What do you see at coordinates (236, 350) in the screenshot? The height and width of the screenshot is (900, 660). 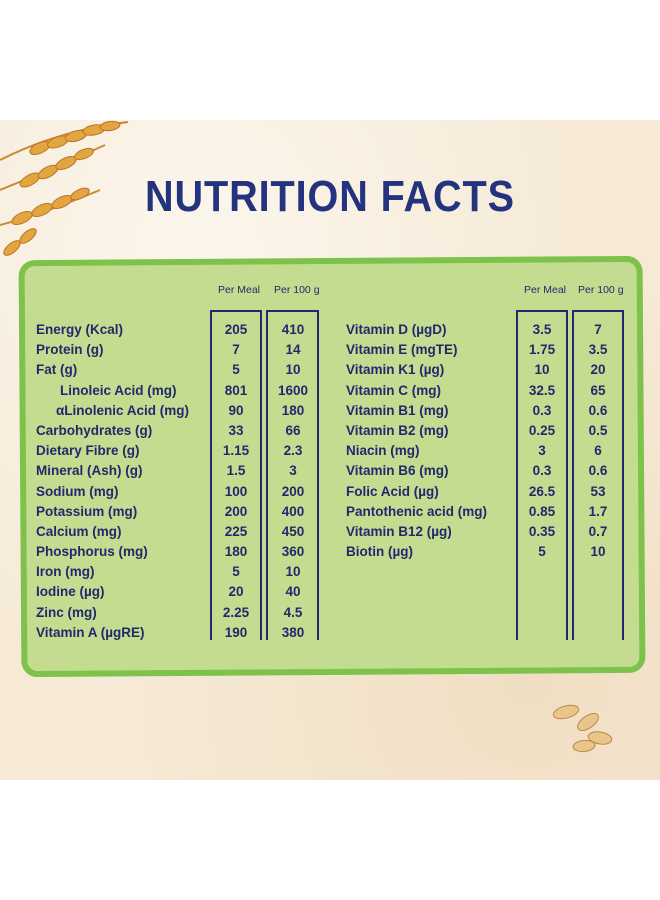 I see `per-meal-value: 7` at bounding box center [236, 350].